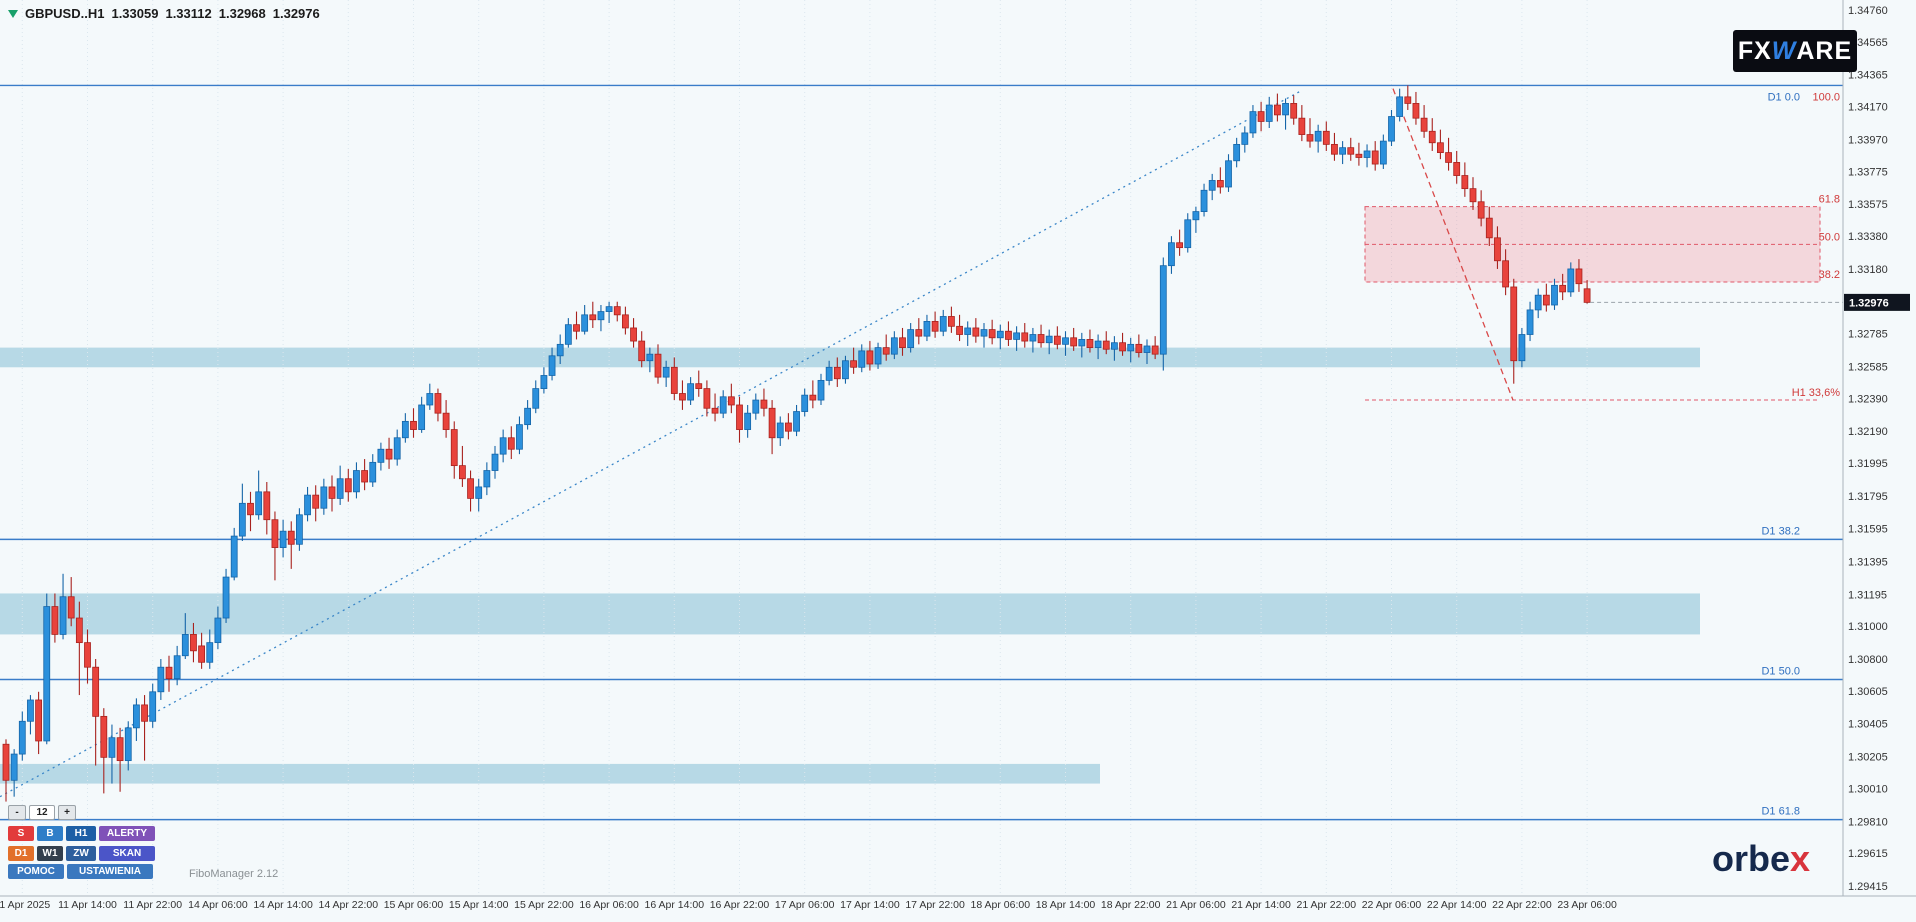 This screenshot has width=1916, height=922. I want to click on time-label: 18 Apr 22:00, so click(1131, 905).